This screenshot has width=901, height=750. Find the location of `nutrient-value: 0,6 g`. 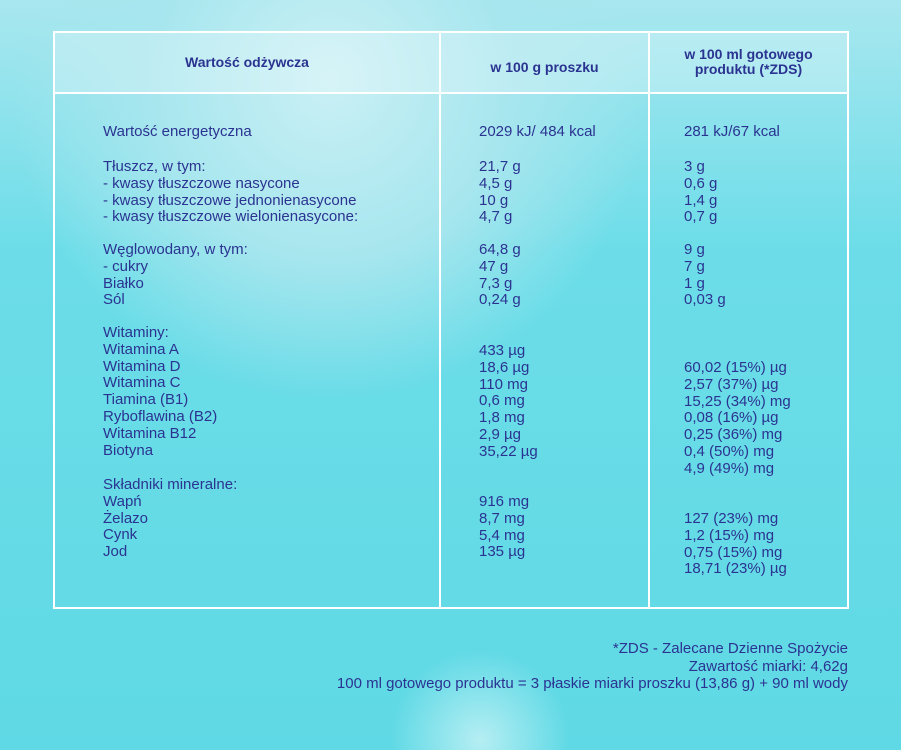

nutrient-value: 0,6 g is located at coordinates (701, 183).